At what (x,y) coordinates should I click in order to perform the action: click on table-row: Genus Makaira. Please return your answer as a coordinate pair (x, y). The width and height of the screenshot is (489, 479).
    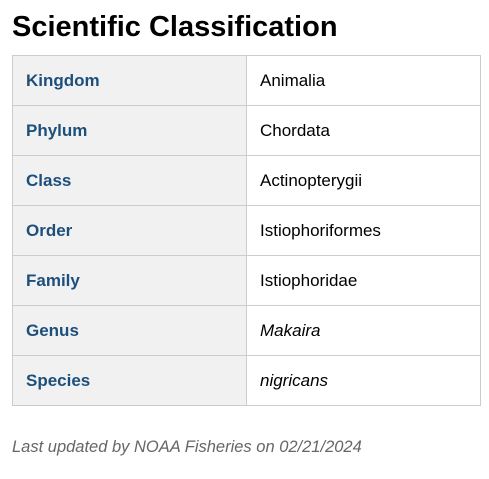
    Looking at the image, I should click on (246, 330).